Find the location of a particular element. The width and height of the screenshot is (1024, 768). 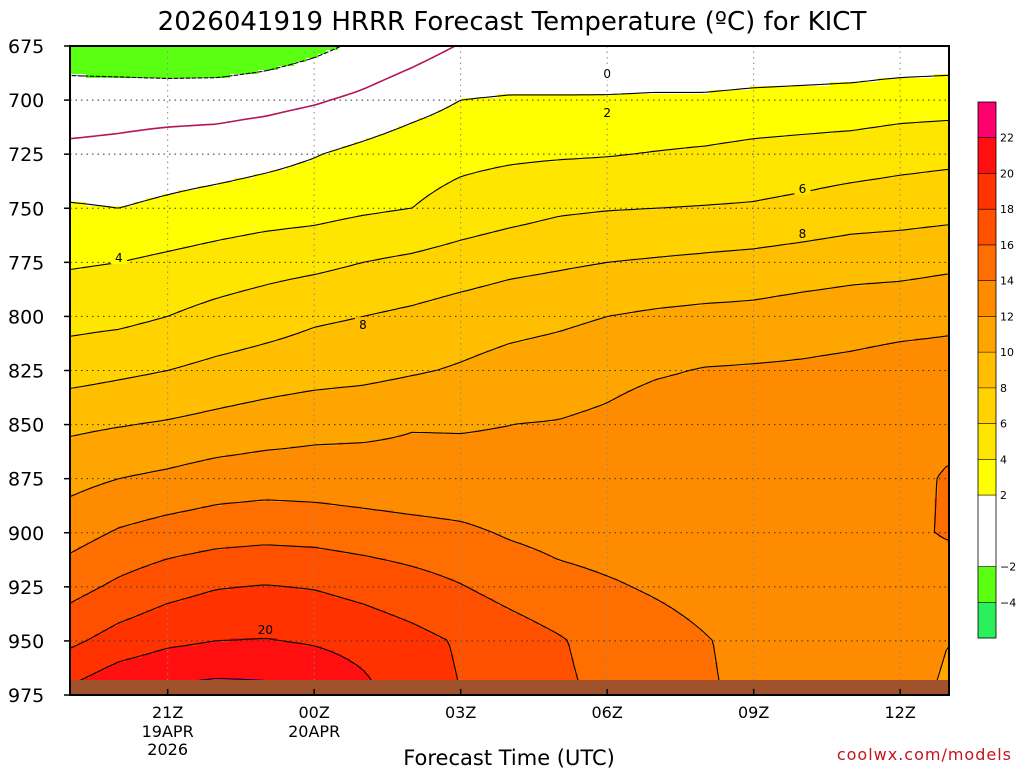

colorbar-swatch is located at coordinates (987, 191).